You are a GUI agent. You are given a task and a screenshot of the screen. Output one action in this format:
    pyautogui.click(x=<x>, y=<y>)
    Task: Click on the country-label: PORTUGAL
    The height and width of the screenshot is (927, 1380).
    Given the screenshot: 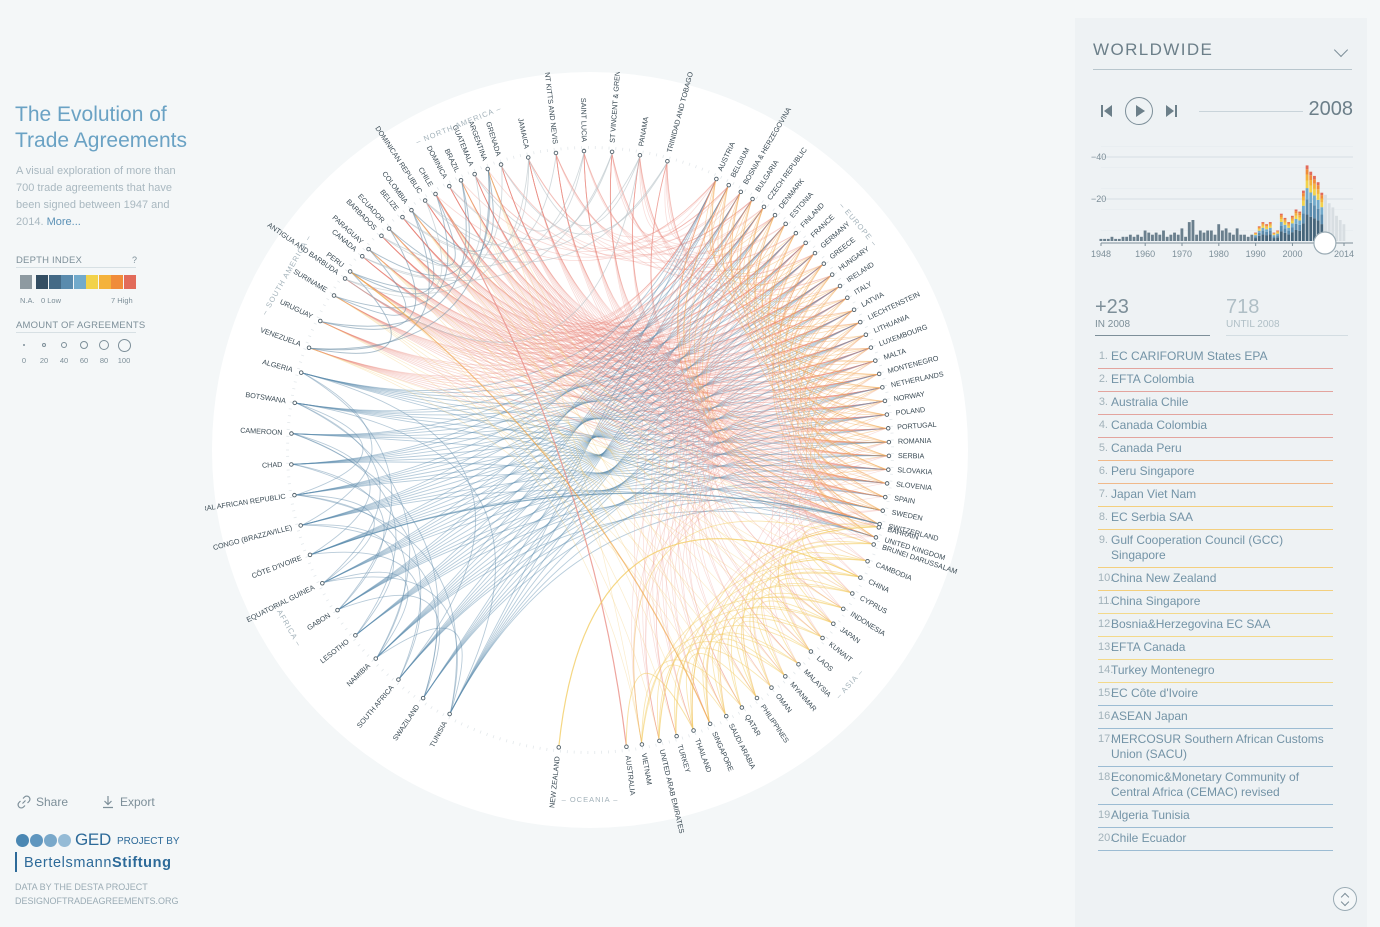 What is the action you would take?
    pyautogui.click(x=917, y=426)
    